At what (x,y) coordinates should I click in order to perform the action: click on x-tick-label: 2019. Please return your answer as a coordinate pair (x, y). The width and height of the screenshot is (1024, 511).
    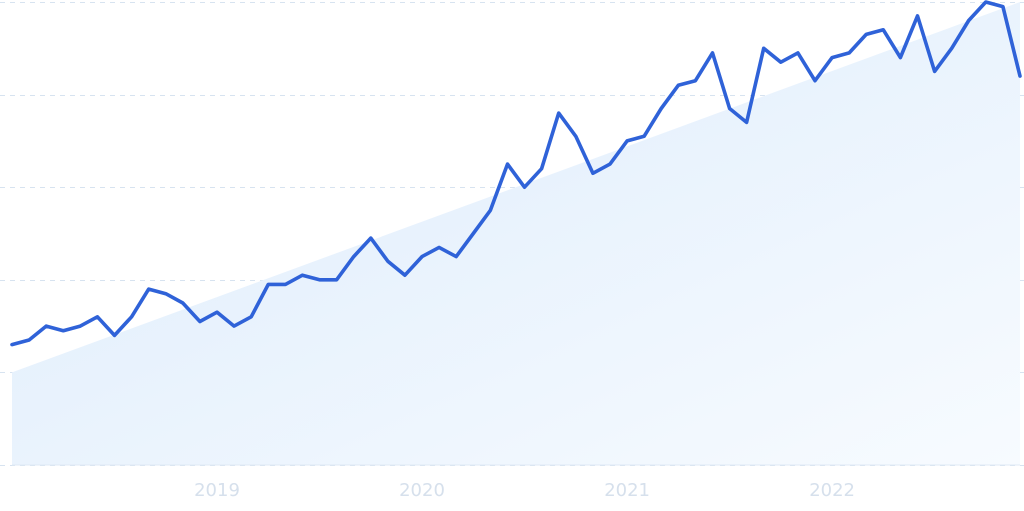
    Looking at the image, I should click on (217, 490).